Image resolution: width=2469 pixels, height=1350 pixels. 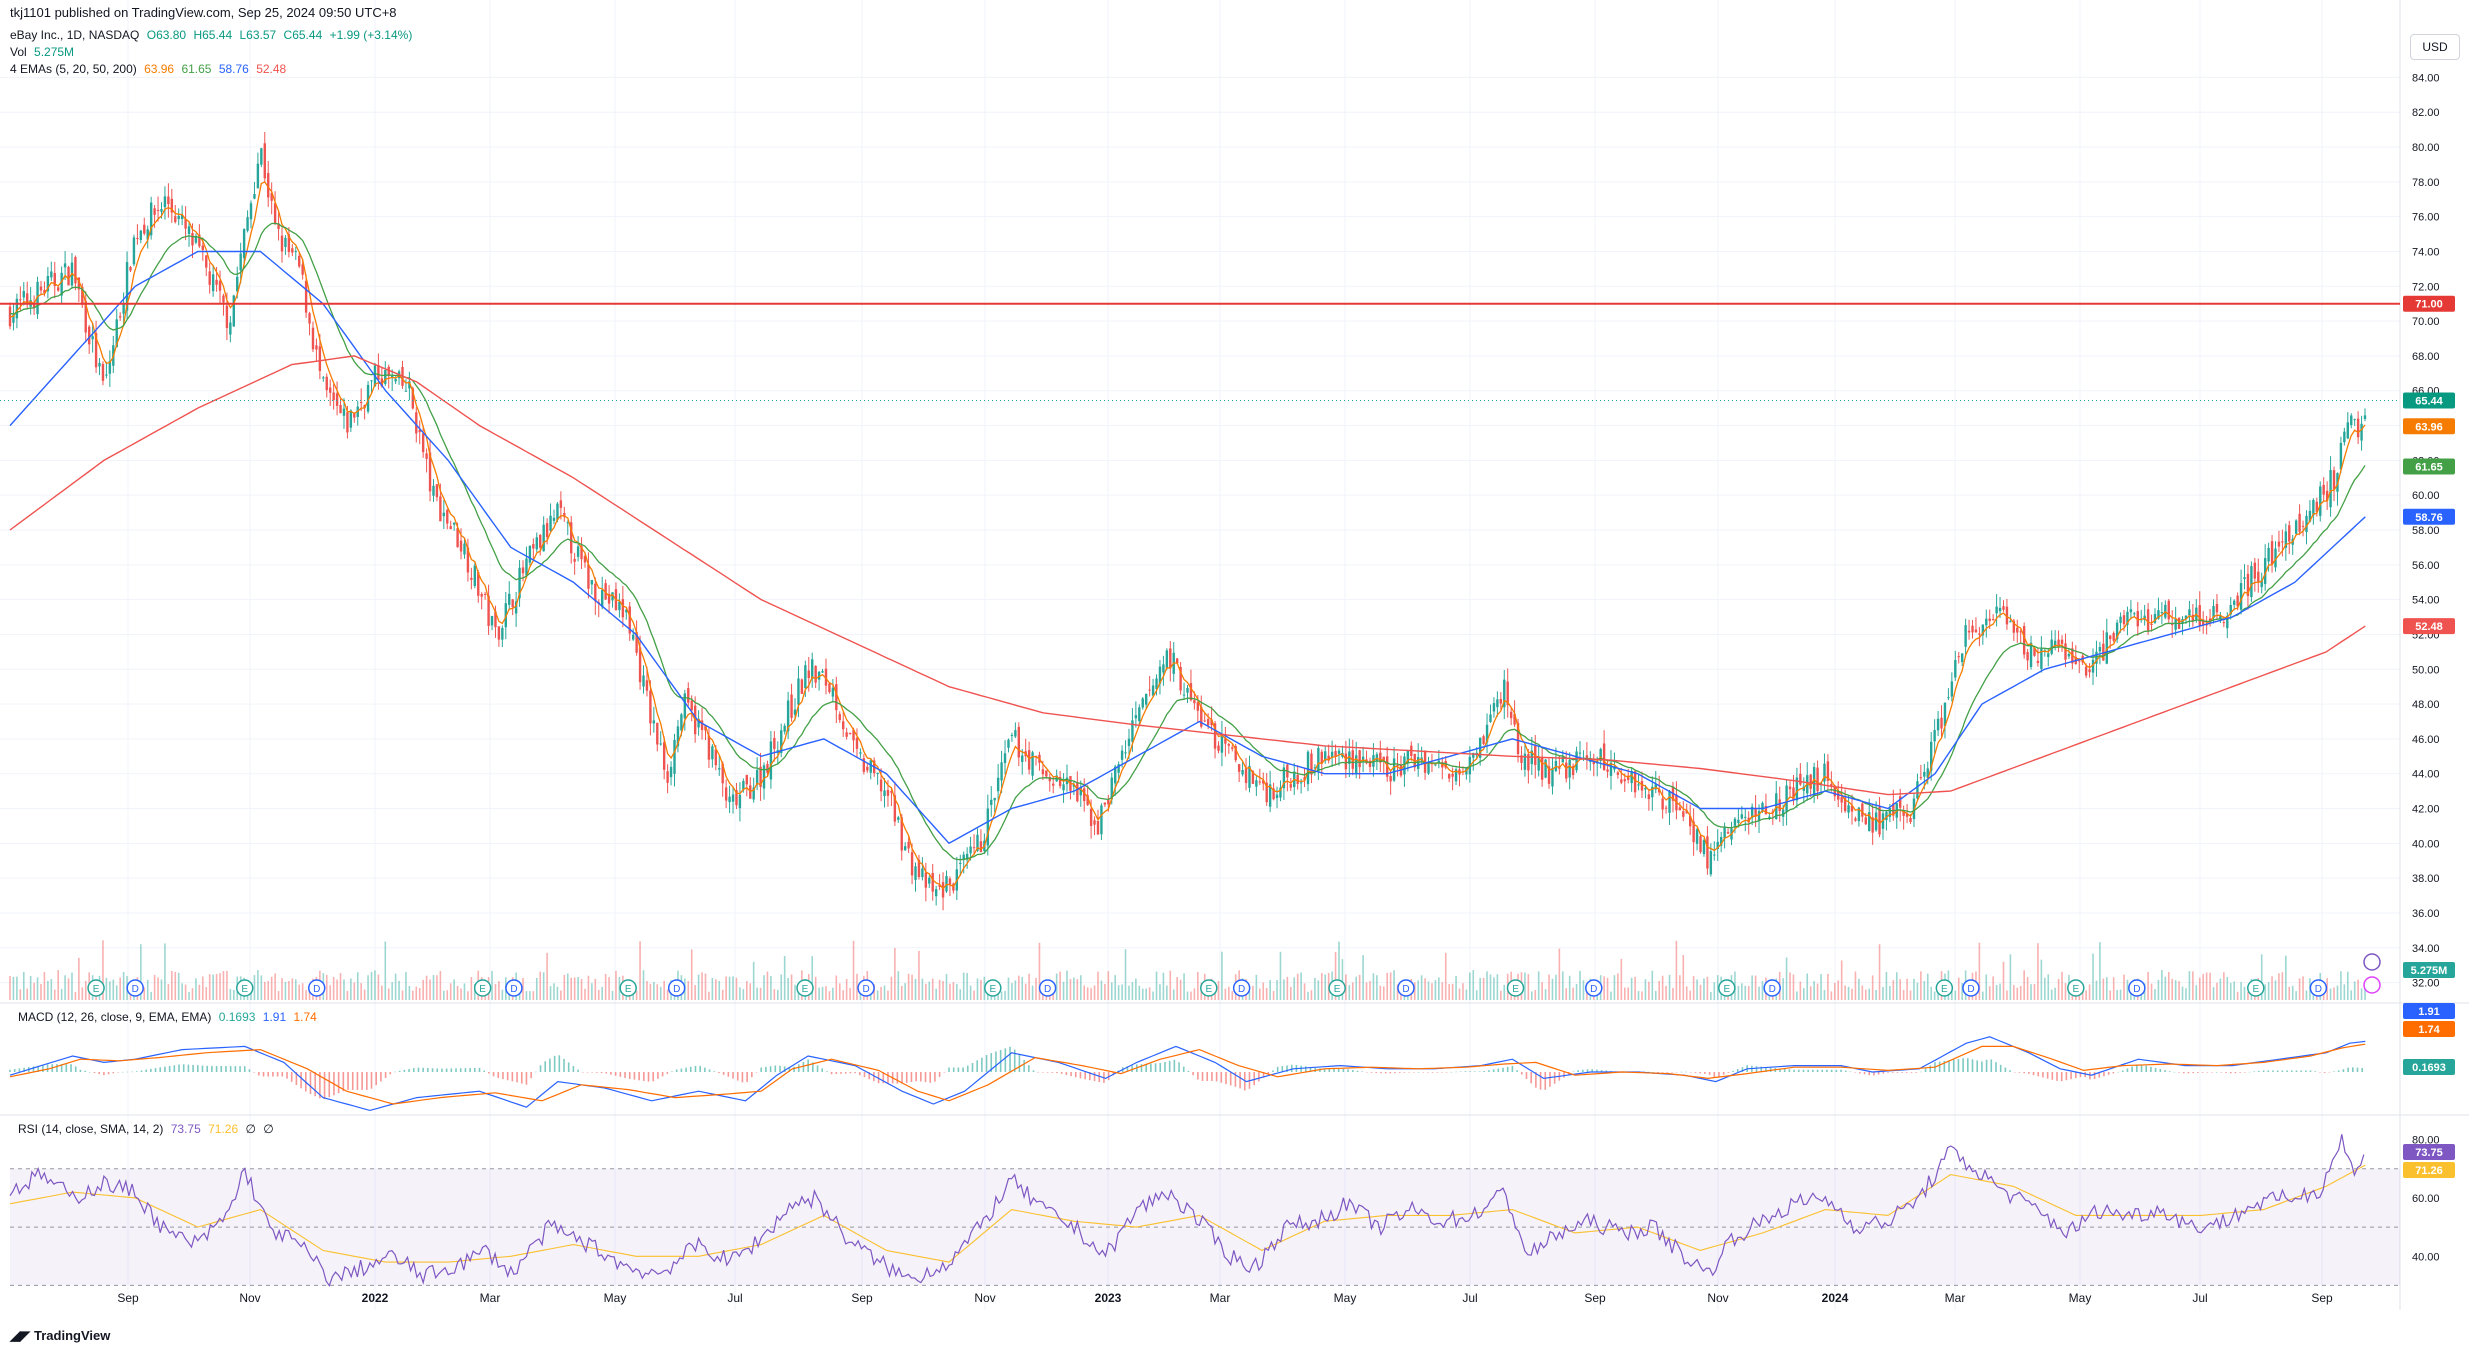 What do you see at coordinates (1204, 1211) in the screenshot?
I see `rsi-pane` at bounding box center [1204, 1211].